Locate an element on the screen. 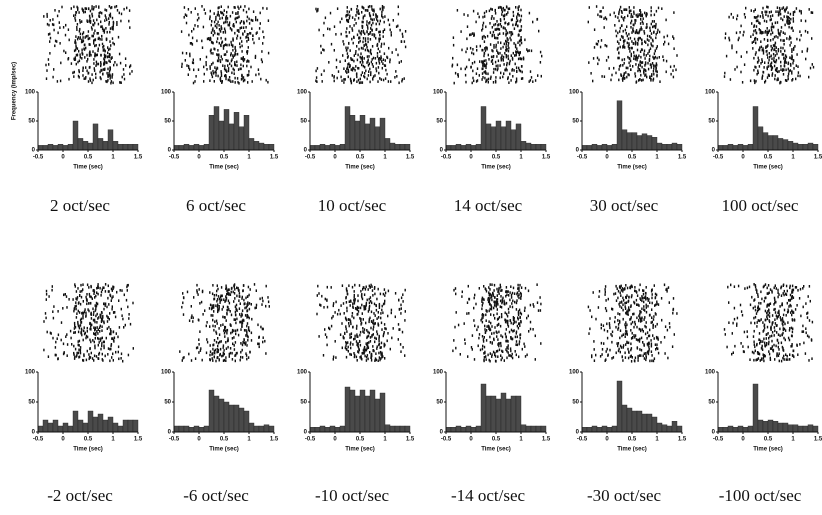 The image size is (822, 515). x-tick-label: 1.5 is located at coordinates (818, 158).